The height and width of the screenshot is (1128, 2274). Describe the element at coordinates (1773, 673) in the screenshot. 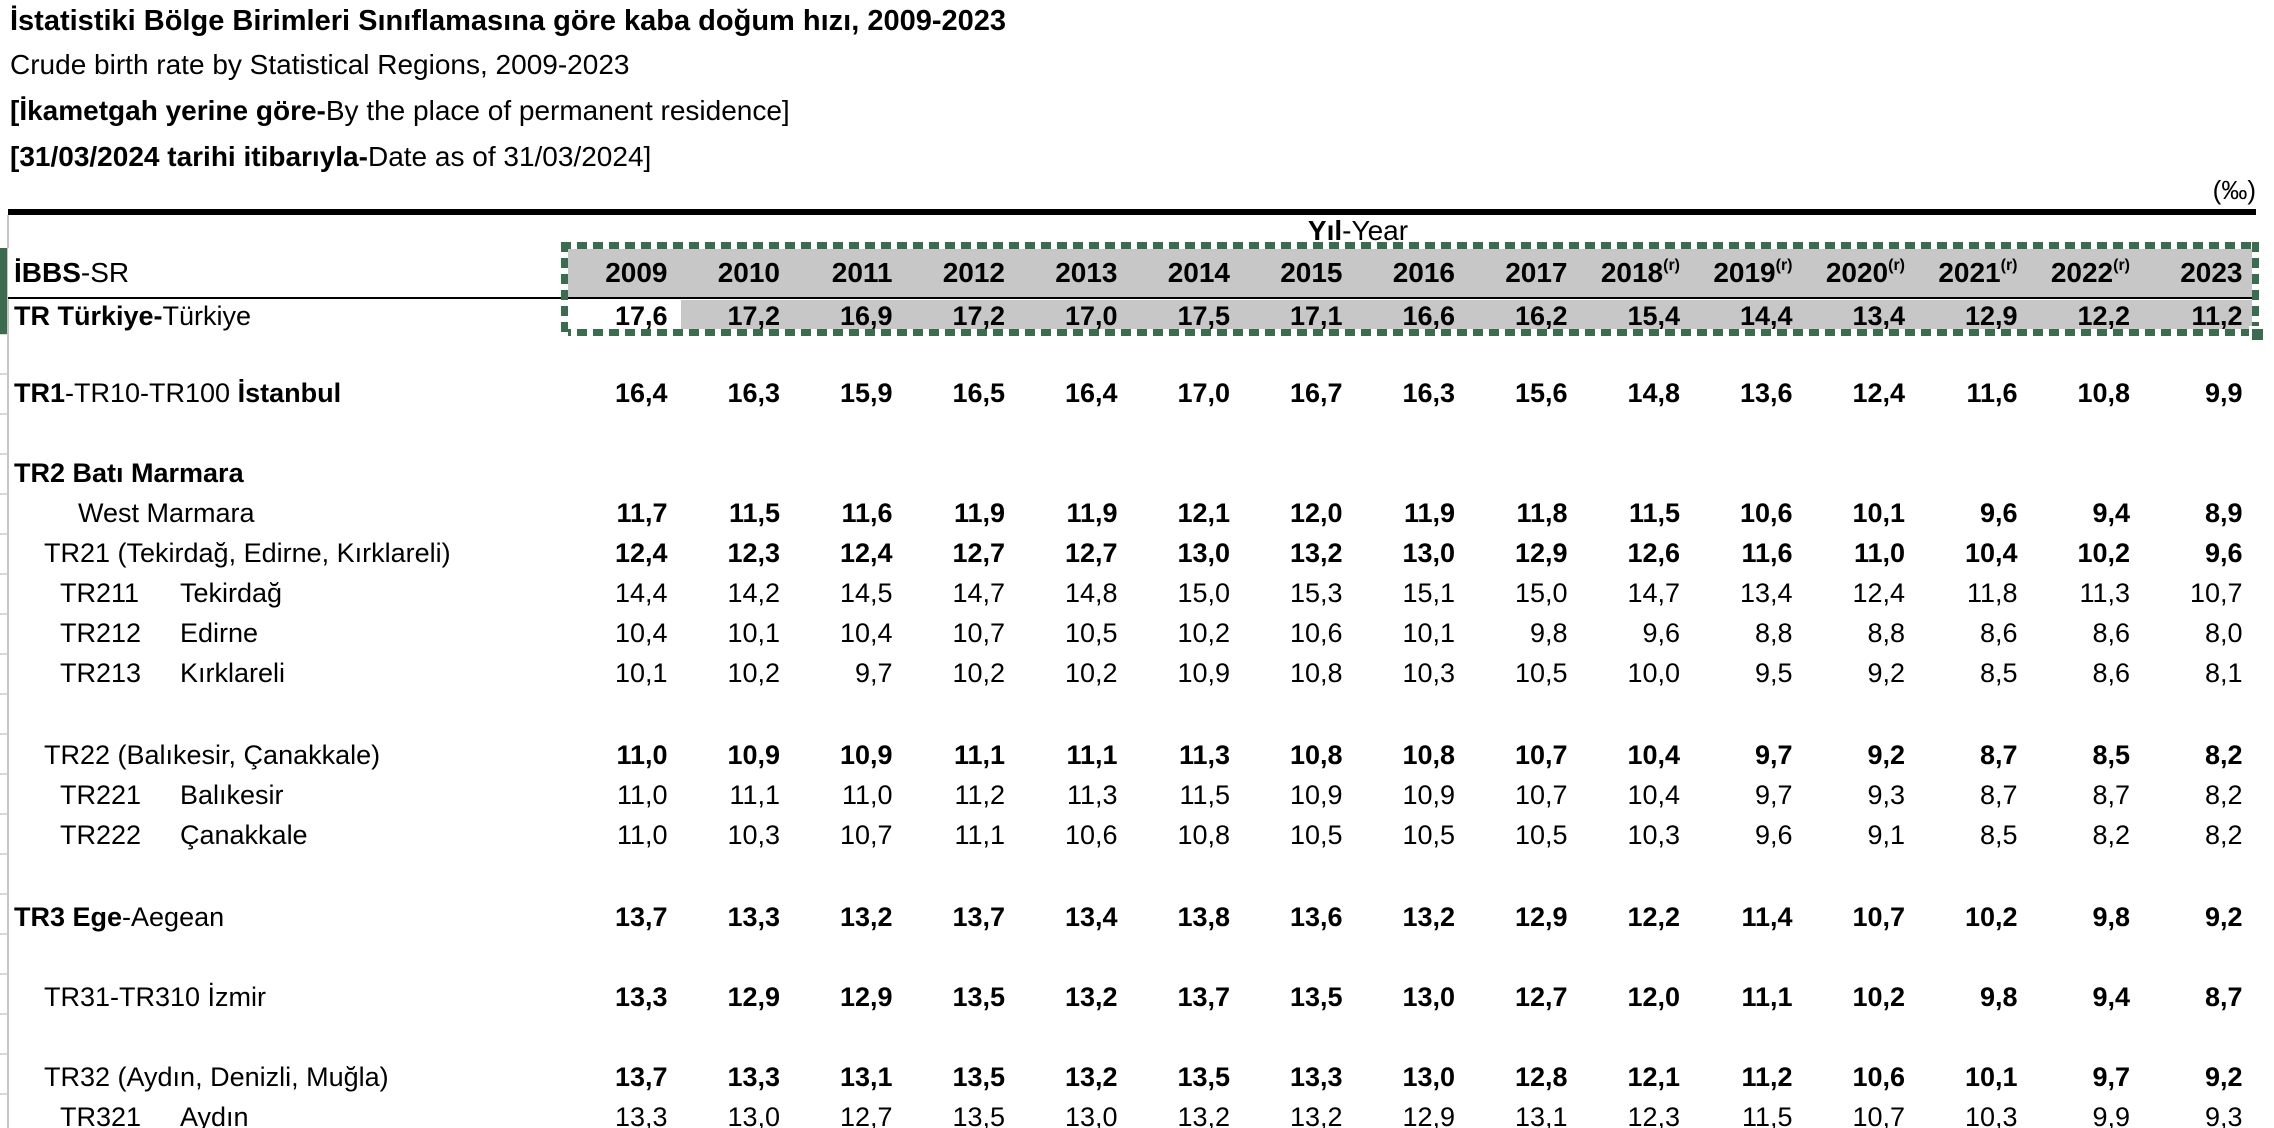

I see `value-cell: 9,5` at that location.